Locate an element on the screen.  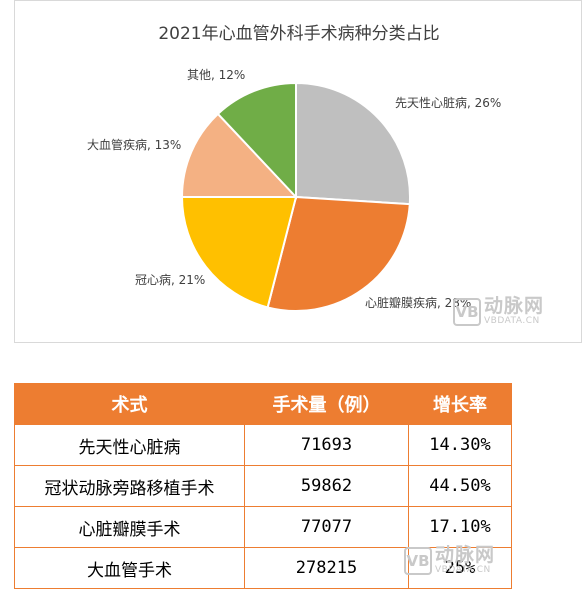
cell-surgery-type: 先天性心脏病 is located at coordinates (129, 445).